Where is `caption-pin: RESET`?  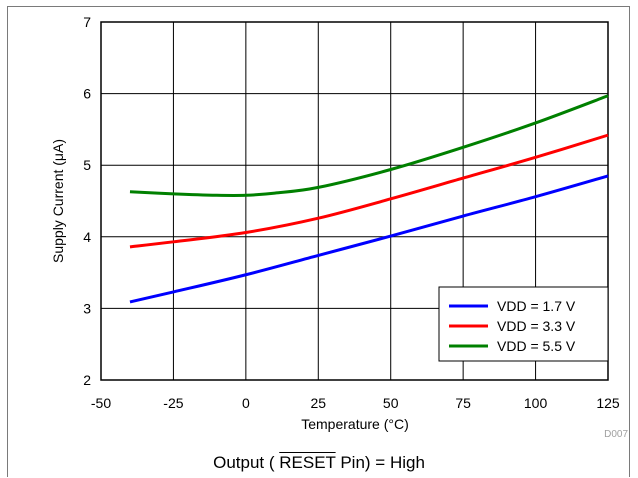 caption-pin: RESET is located at coordinates (307, 462).